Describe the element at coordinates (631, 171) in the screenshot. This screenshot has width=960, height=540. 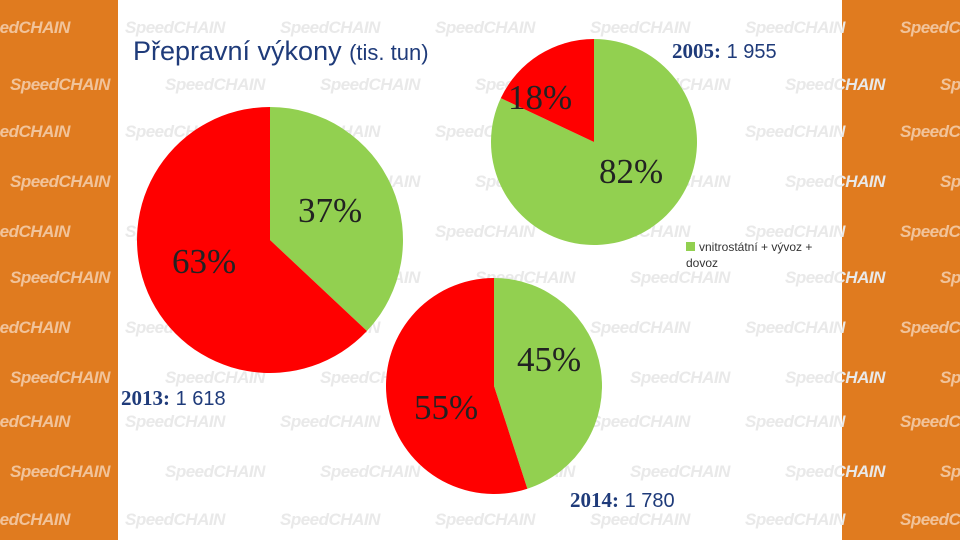
I see `pie-2005-green-label: 82%` at that location.